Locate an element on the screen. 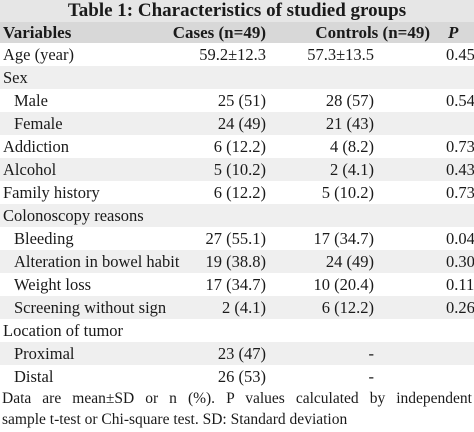 This screenshot has height=432, width=474. row-controls-value: 24 (49) is located at coordinates (349, 261).